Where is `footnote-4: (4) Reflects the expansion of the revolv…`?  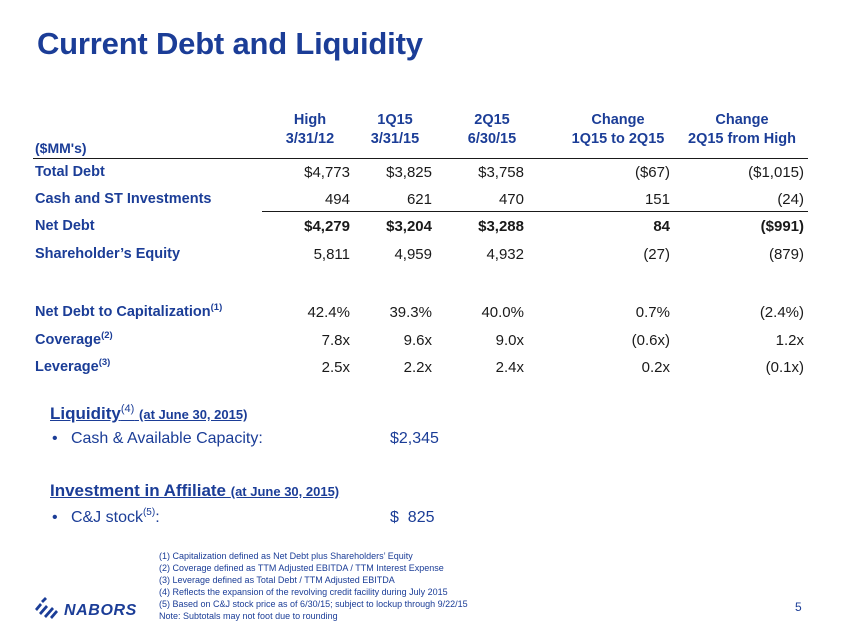 footnote-4: (4) Reflects the expansion of the revolv… is located at coordinates (303, 592).